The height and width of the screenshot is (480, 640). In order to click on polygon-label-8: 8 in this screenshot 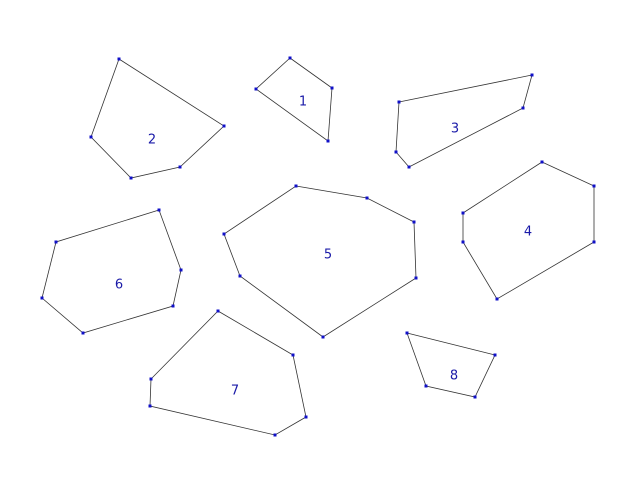, I will do `click(454, 376)`.